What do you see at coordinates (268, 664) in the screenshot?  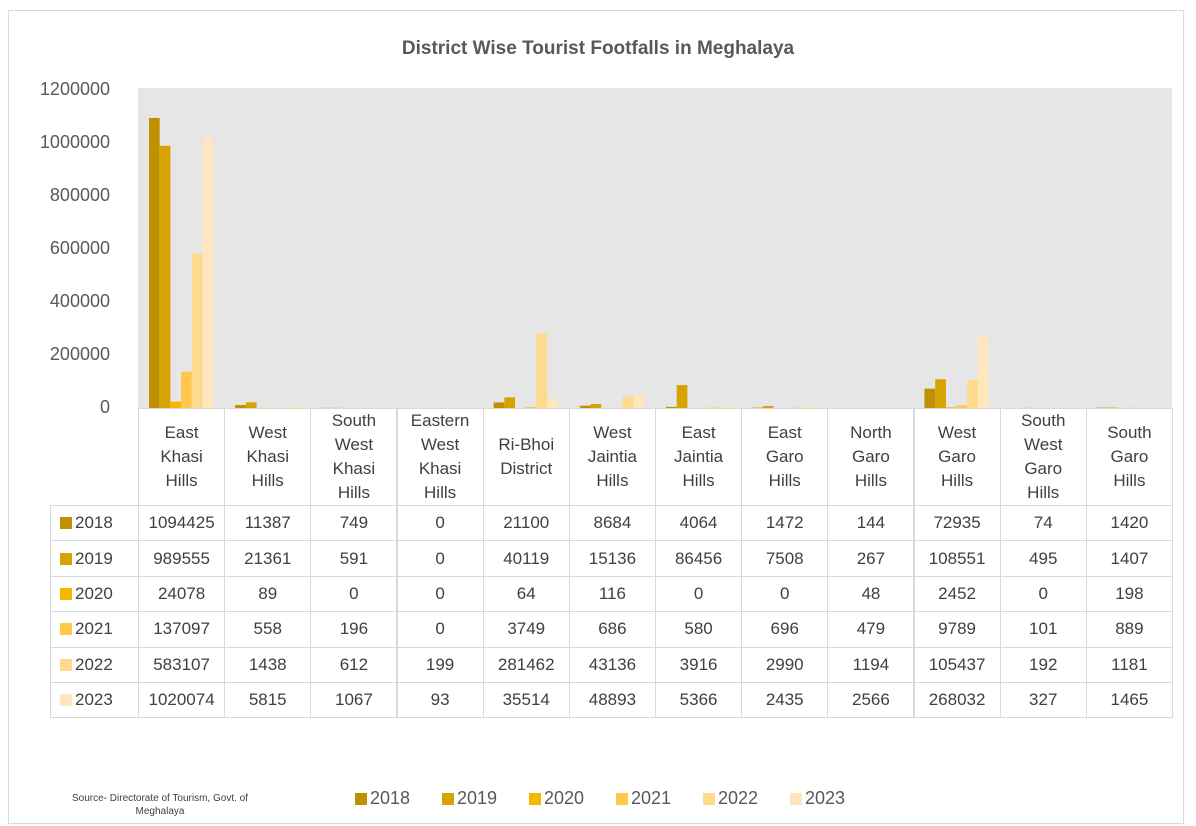 I see `table-value: 1438` at bounding box center [268, 664].